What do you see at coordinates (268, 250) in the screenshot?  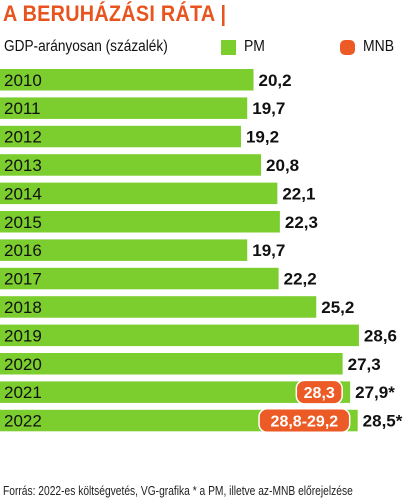 I see `value-label-2016: 19,7` at bounding box center [268, 250].